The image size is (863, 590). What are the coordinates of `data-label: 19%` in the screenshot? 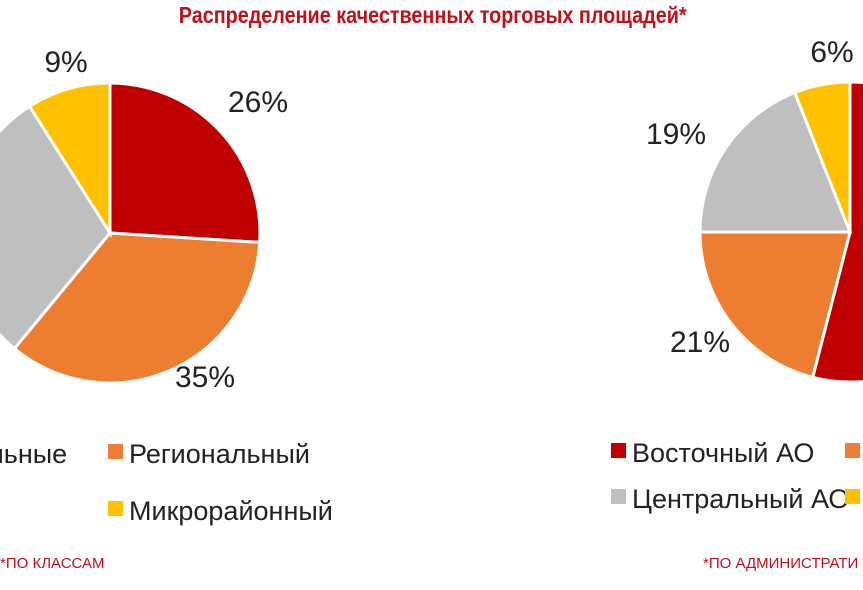 It's located at (676, 134).